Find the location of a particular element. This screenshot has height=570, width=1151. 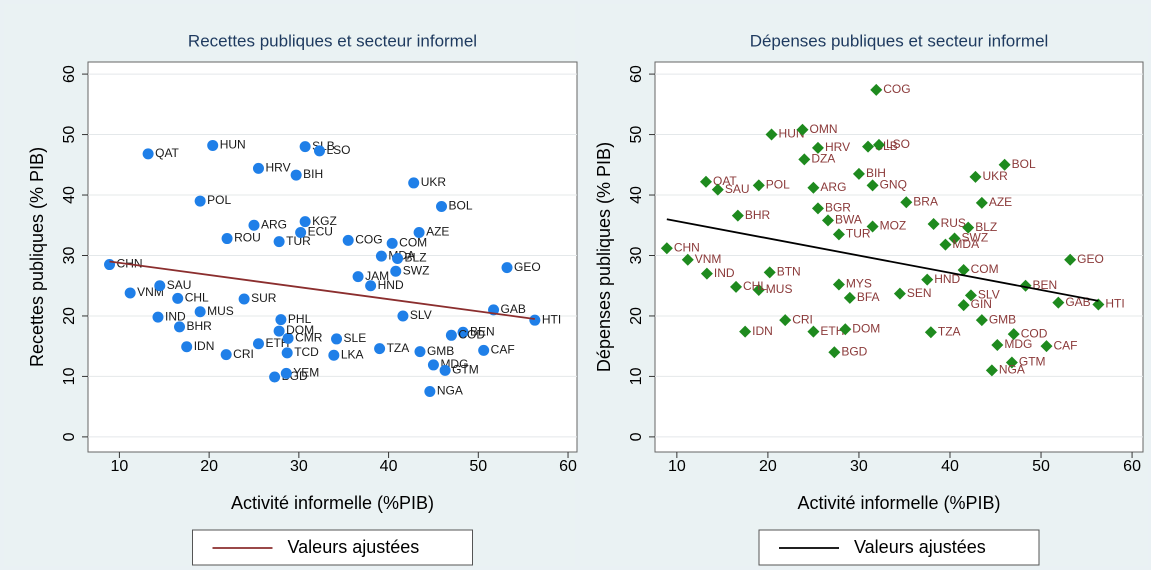

point-label: CHL is located at coordinates (197, 298).